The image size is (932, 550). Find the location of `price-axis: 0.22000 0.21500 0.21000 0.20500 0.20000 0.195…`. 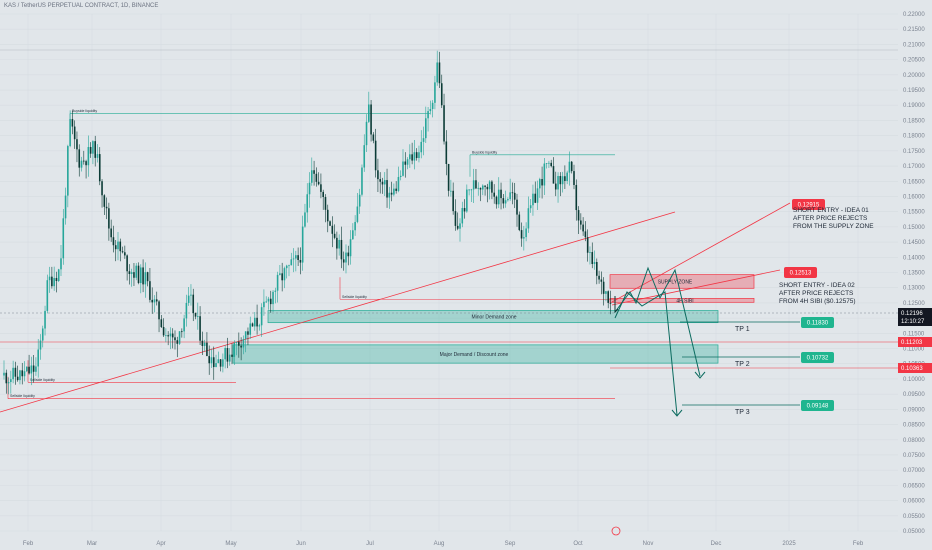

price-axis: 0.22000 0.21500 0.21000 0.20500 0.20000 0.195… is located at coordinates (915, 275).